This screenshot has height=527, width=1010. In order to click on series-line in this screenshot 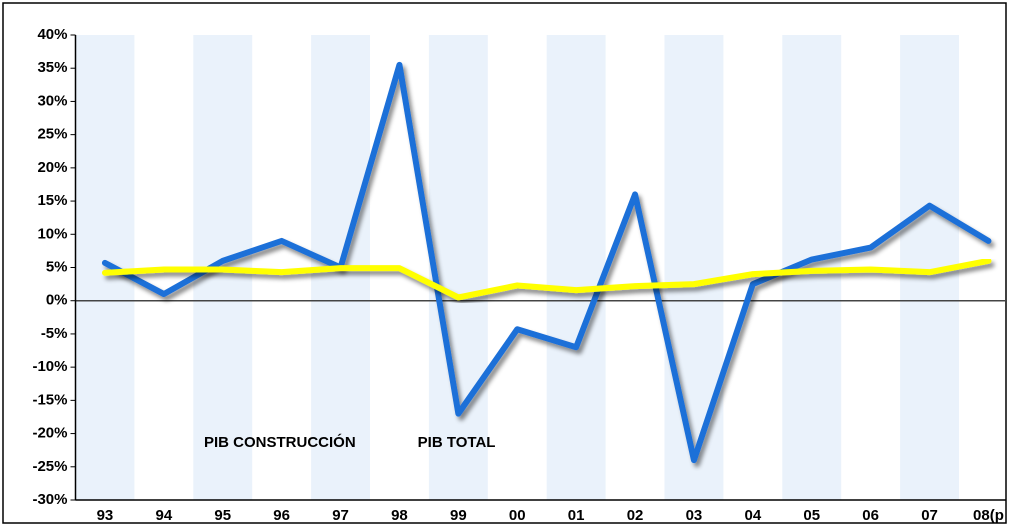, I will do `click(546, 279)`.